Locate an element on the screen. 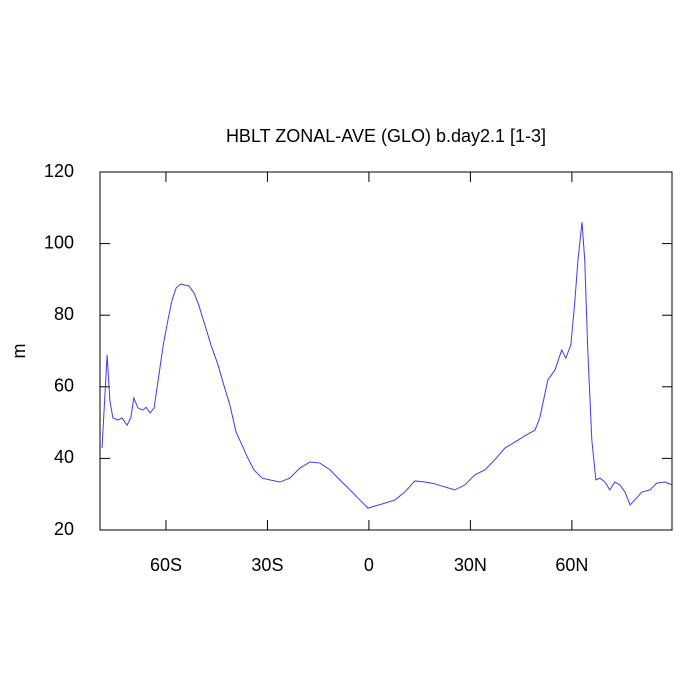  y-tick-label: 20 is located at coordinates (64, 529).